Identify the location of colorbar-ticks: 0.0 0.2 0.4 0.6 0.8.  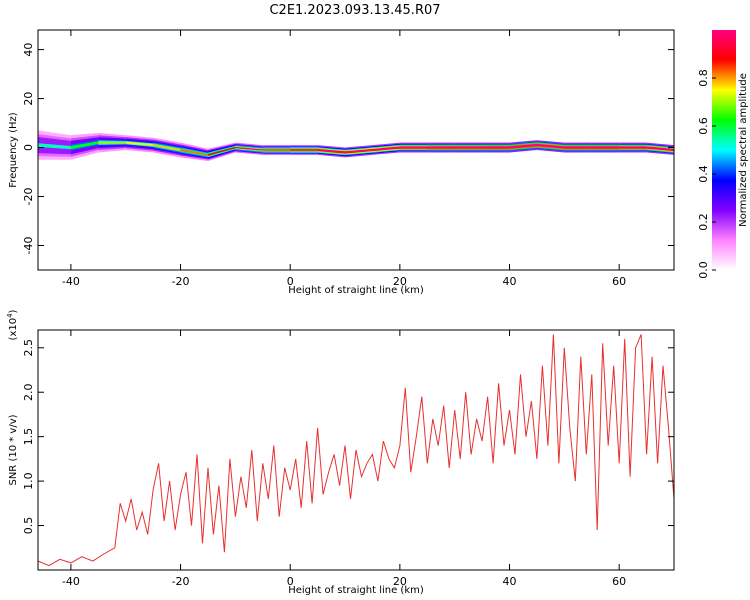
(706, 174).